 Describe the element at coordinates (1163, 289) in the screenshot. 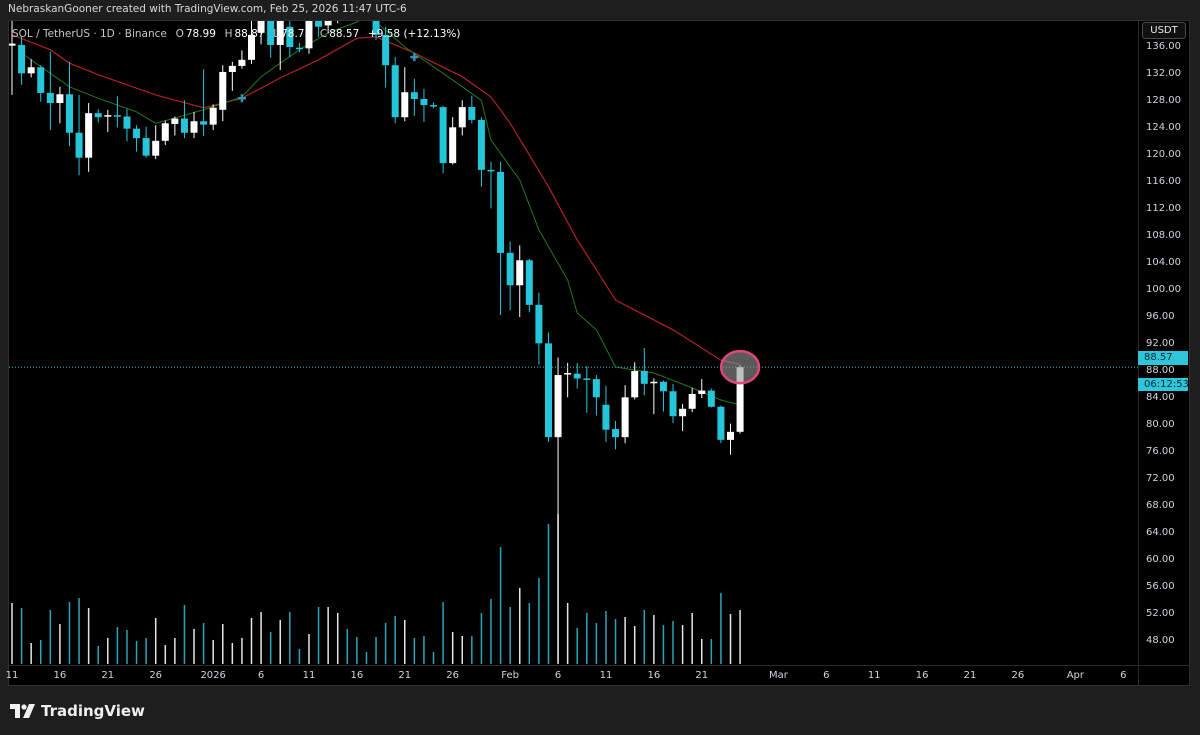

I see `price-tick-label: 100.00` at that location.